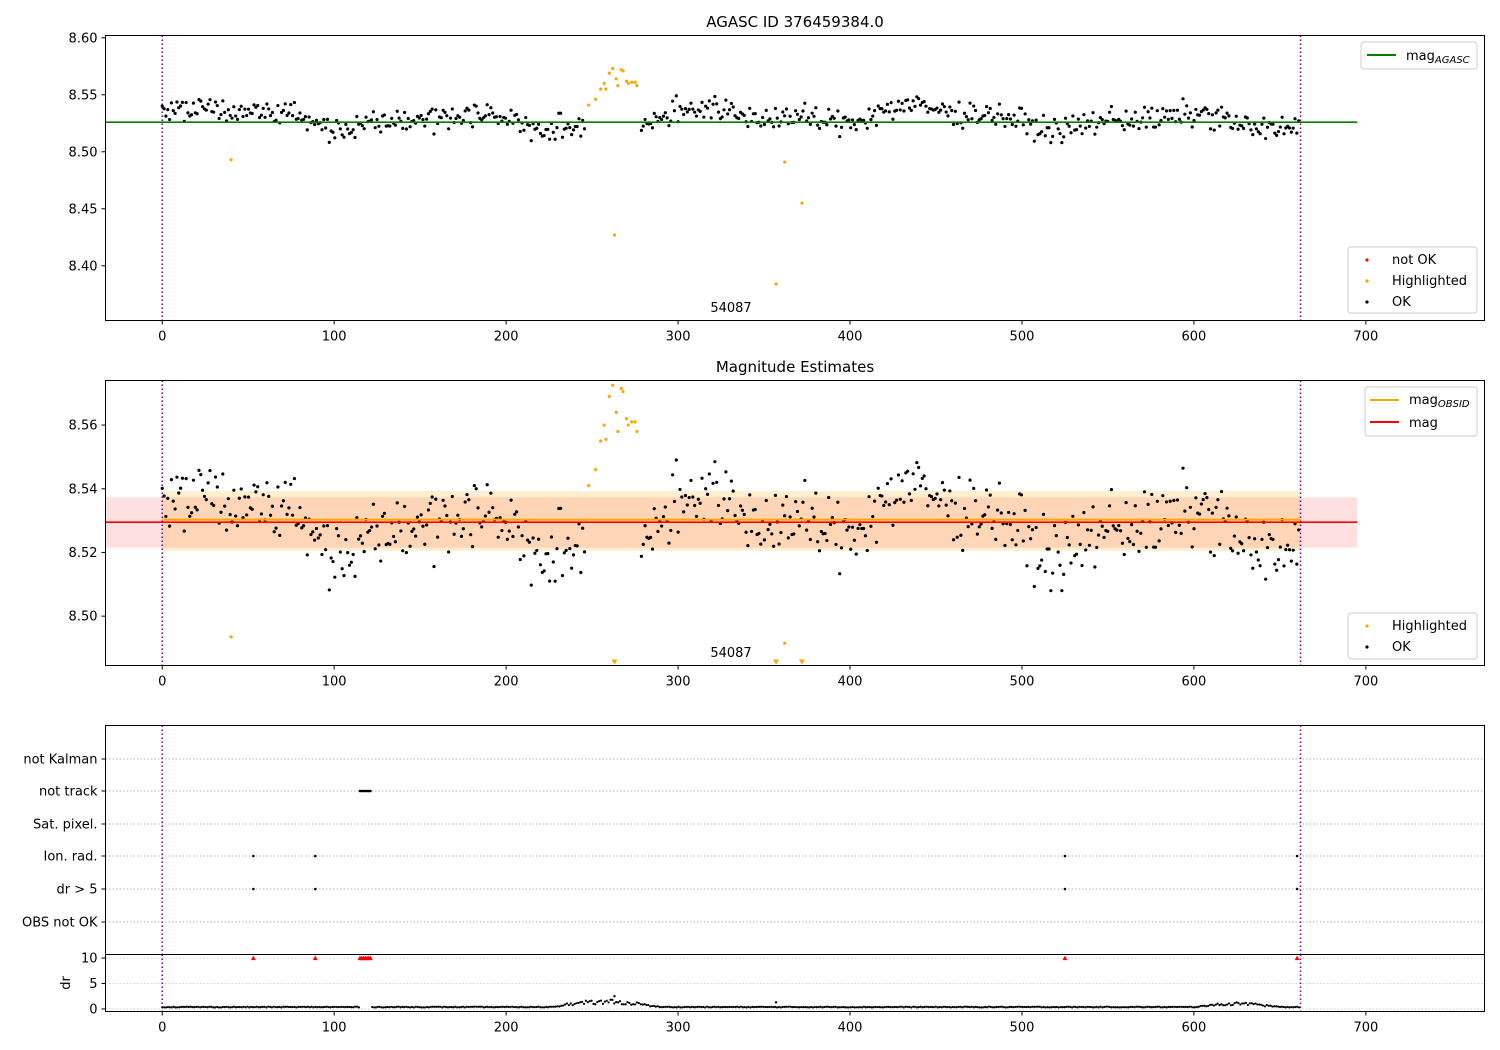 The height and width of the screenshot is (1050, 1500). I want to click on y-tick-label: 0, so click(93, 1009).